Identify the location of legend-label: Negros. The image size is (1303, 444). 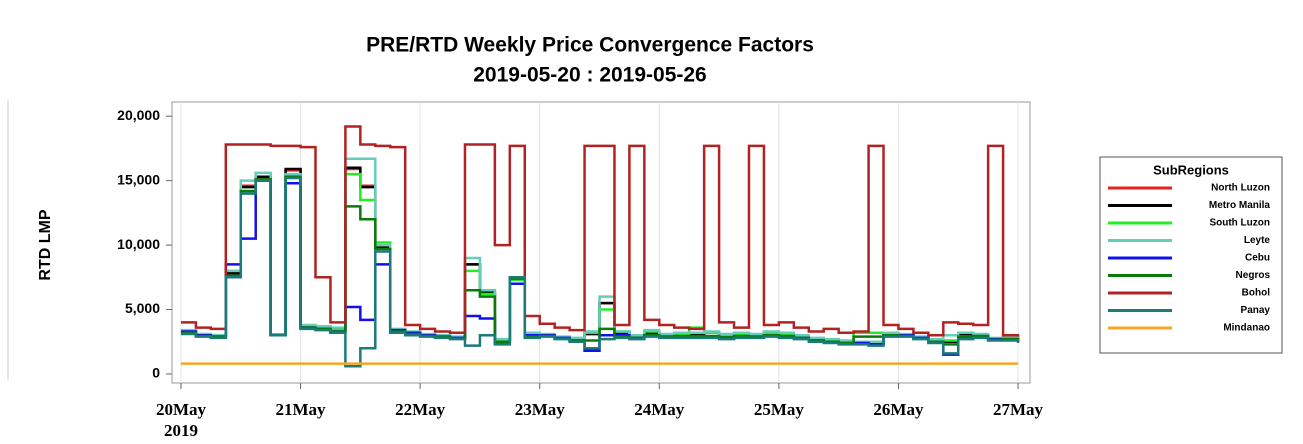
(1253, 275).